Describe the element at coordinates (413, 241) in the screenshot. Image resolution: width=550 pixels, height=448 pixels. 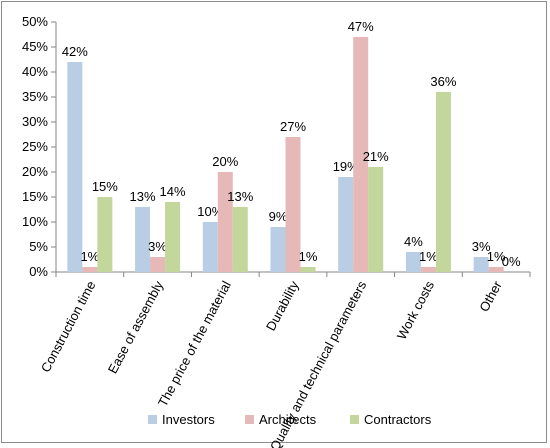
I see `data-label: 4%` at that location.